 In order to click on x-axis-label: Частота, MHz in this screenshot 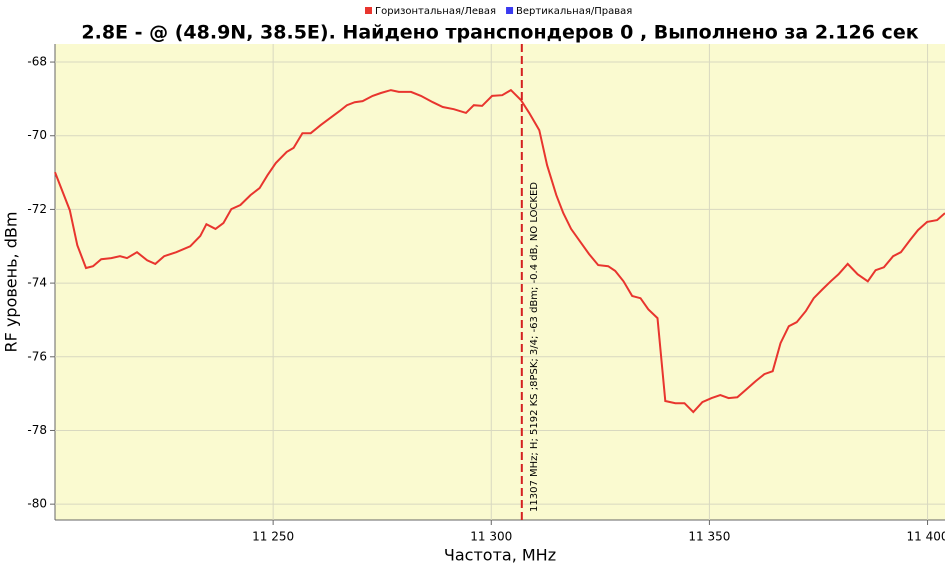, I will do `click(500, 555)`.